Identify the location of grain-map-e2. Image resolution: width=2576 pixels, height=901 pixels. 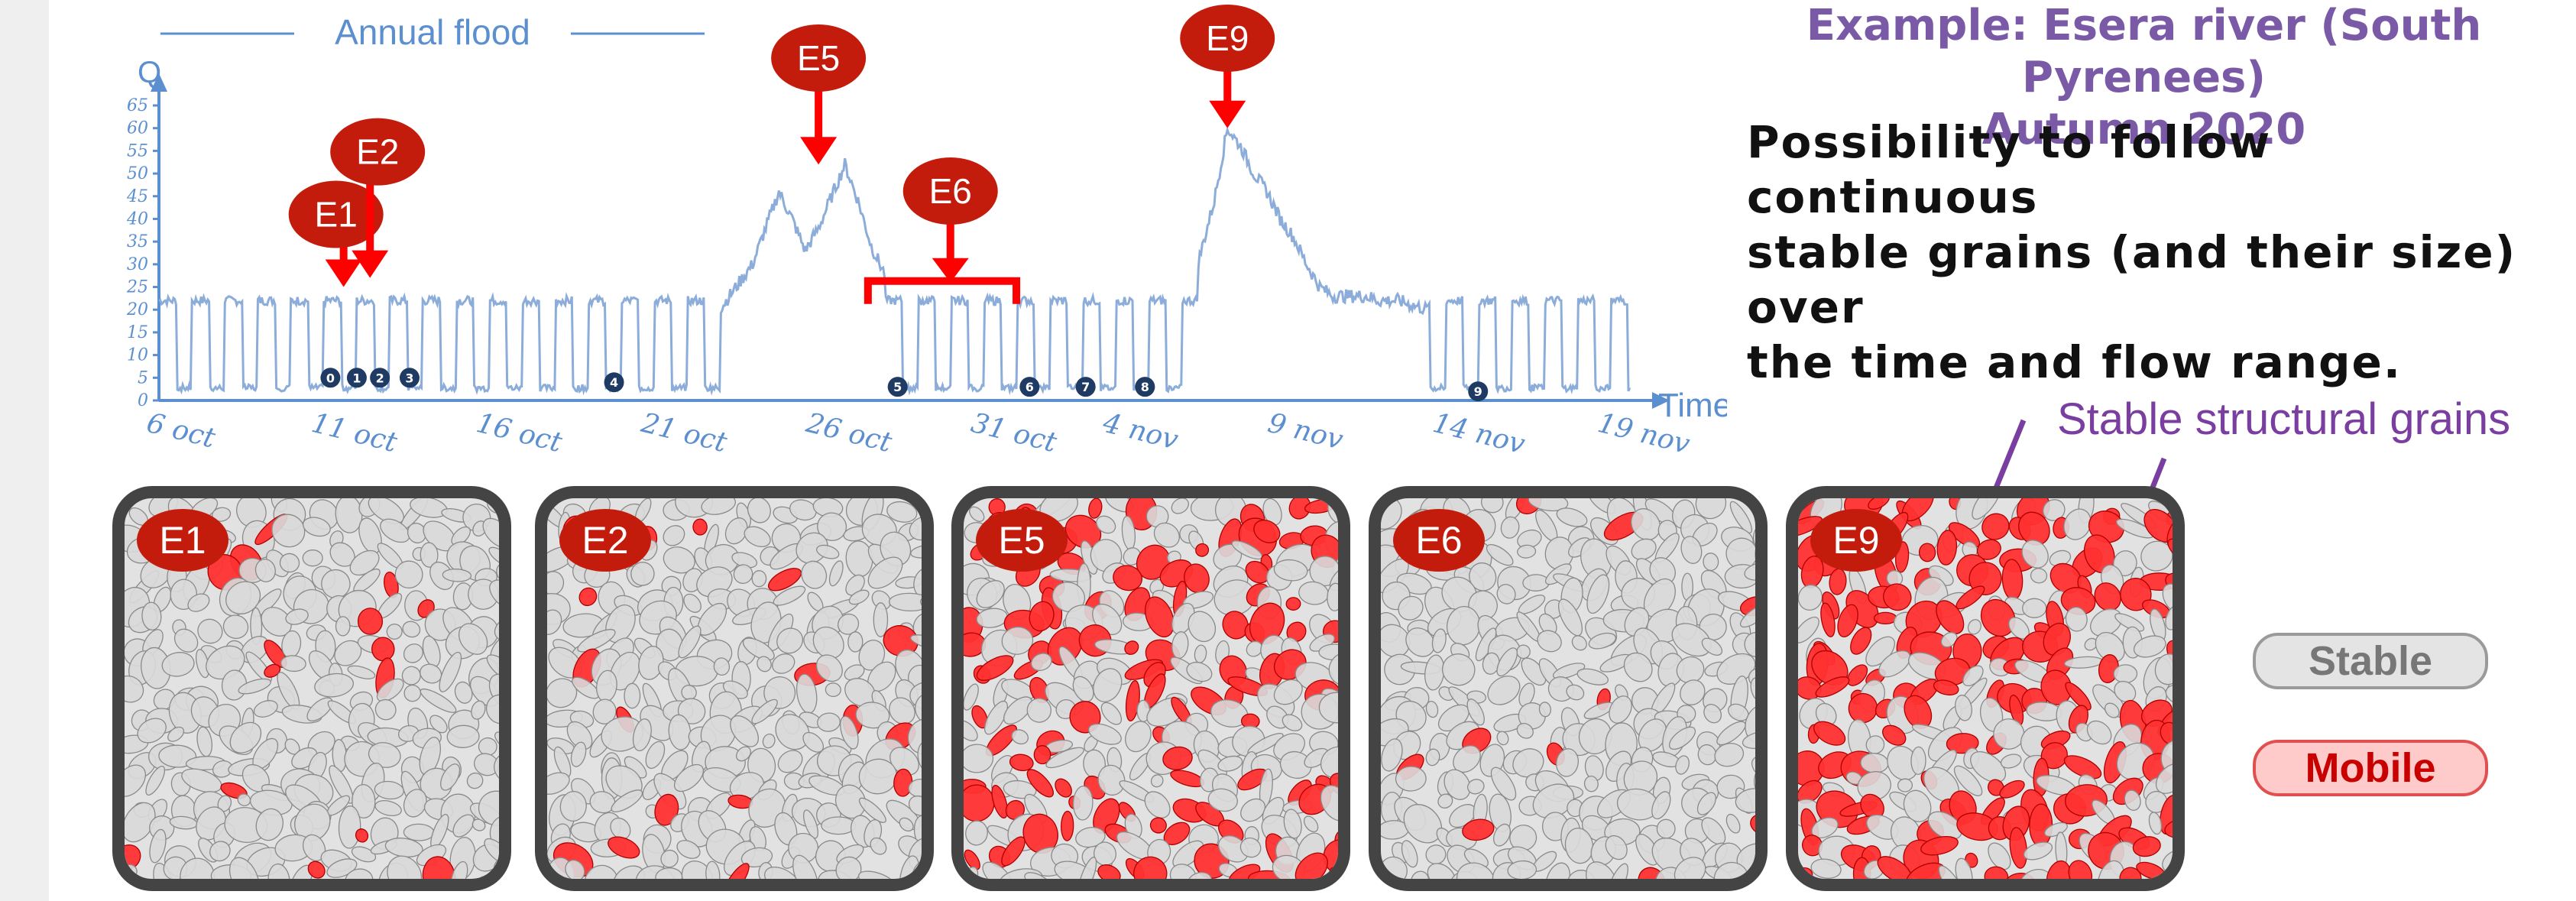
(735, 688).